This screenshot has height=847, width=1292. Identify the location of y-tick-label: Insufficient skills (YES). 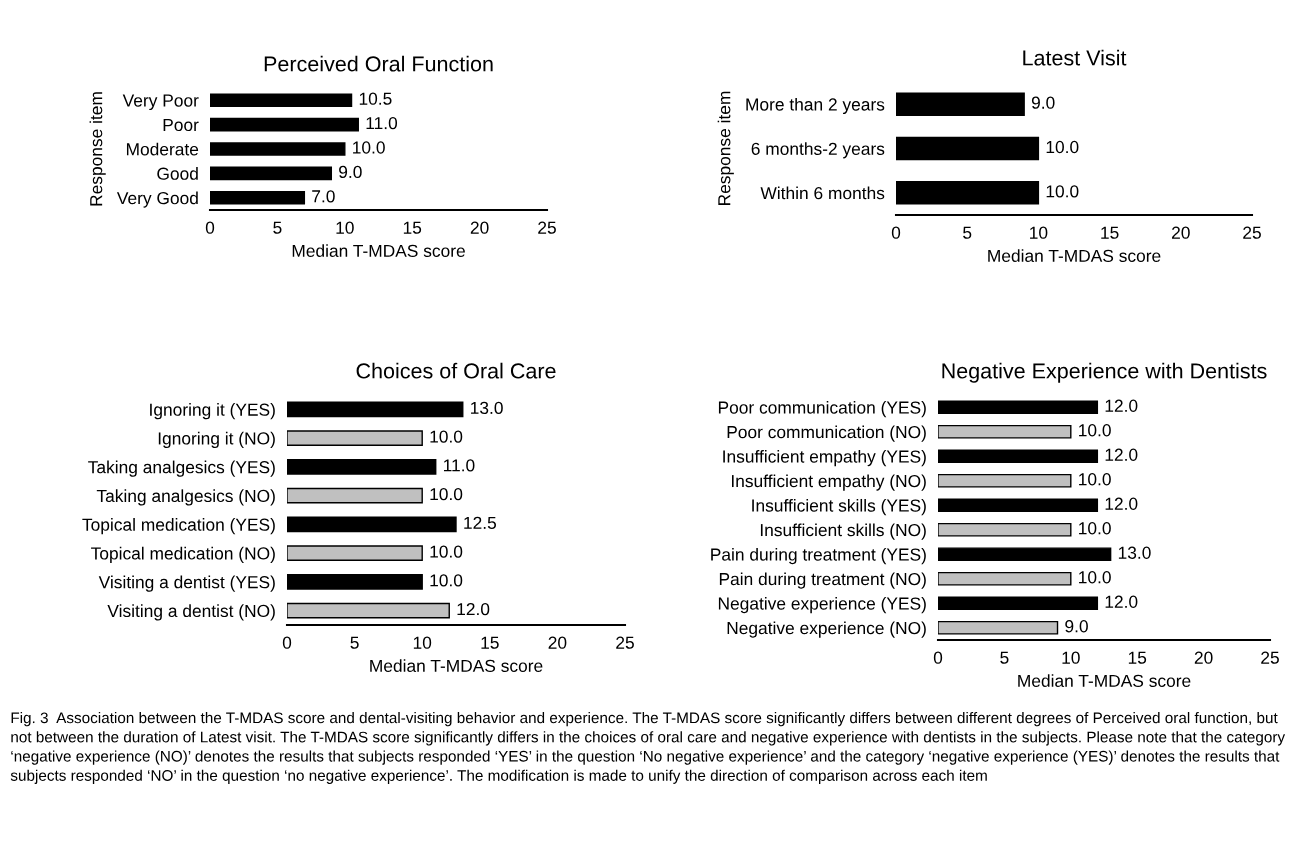
(839, 507).